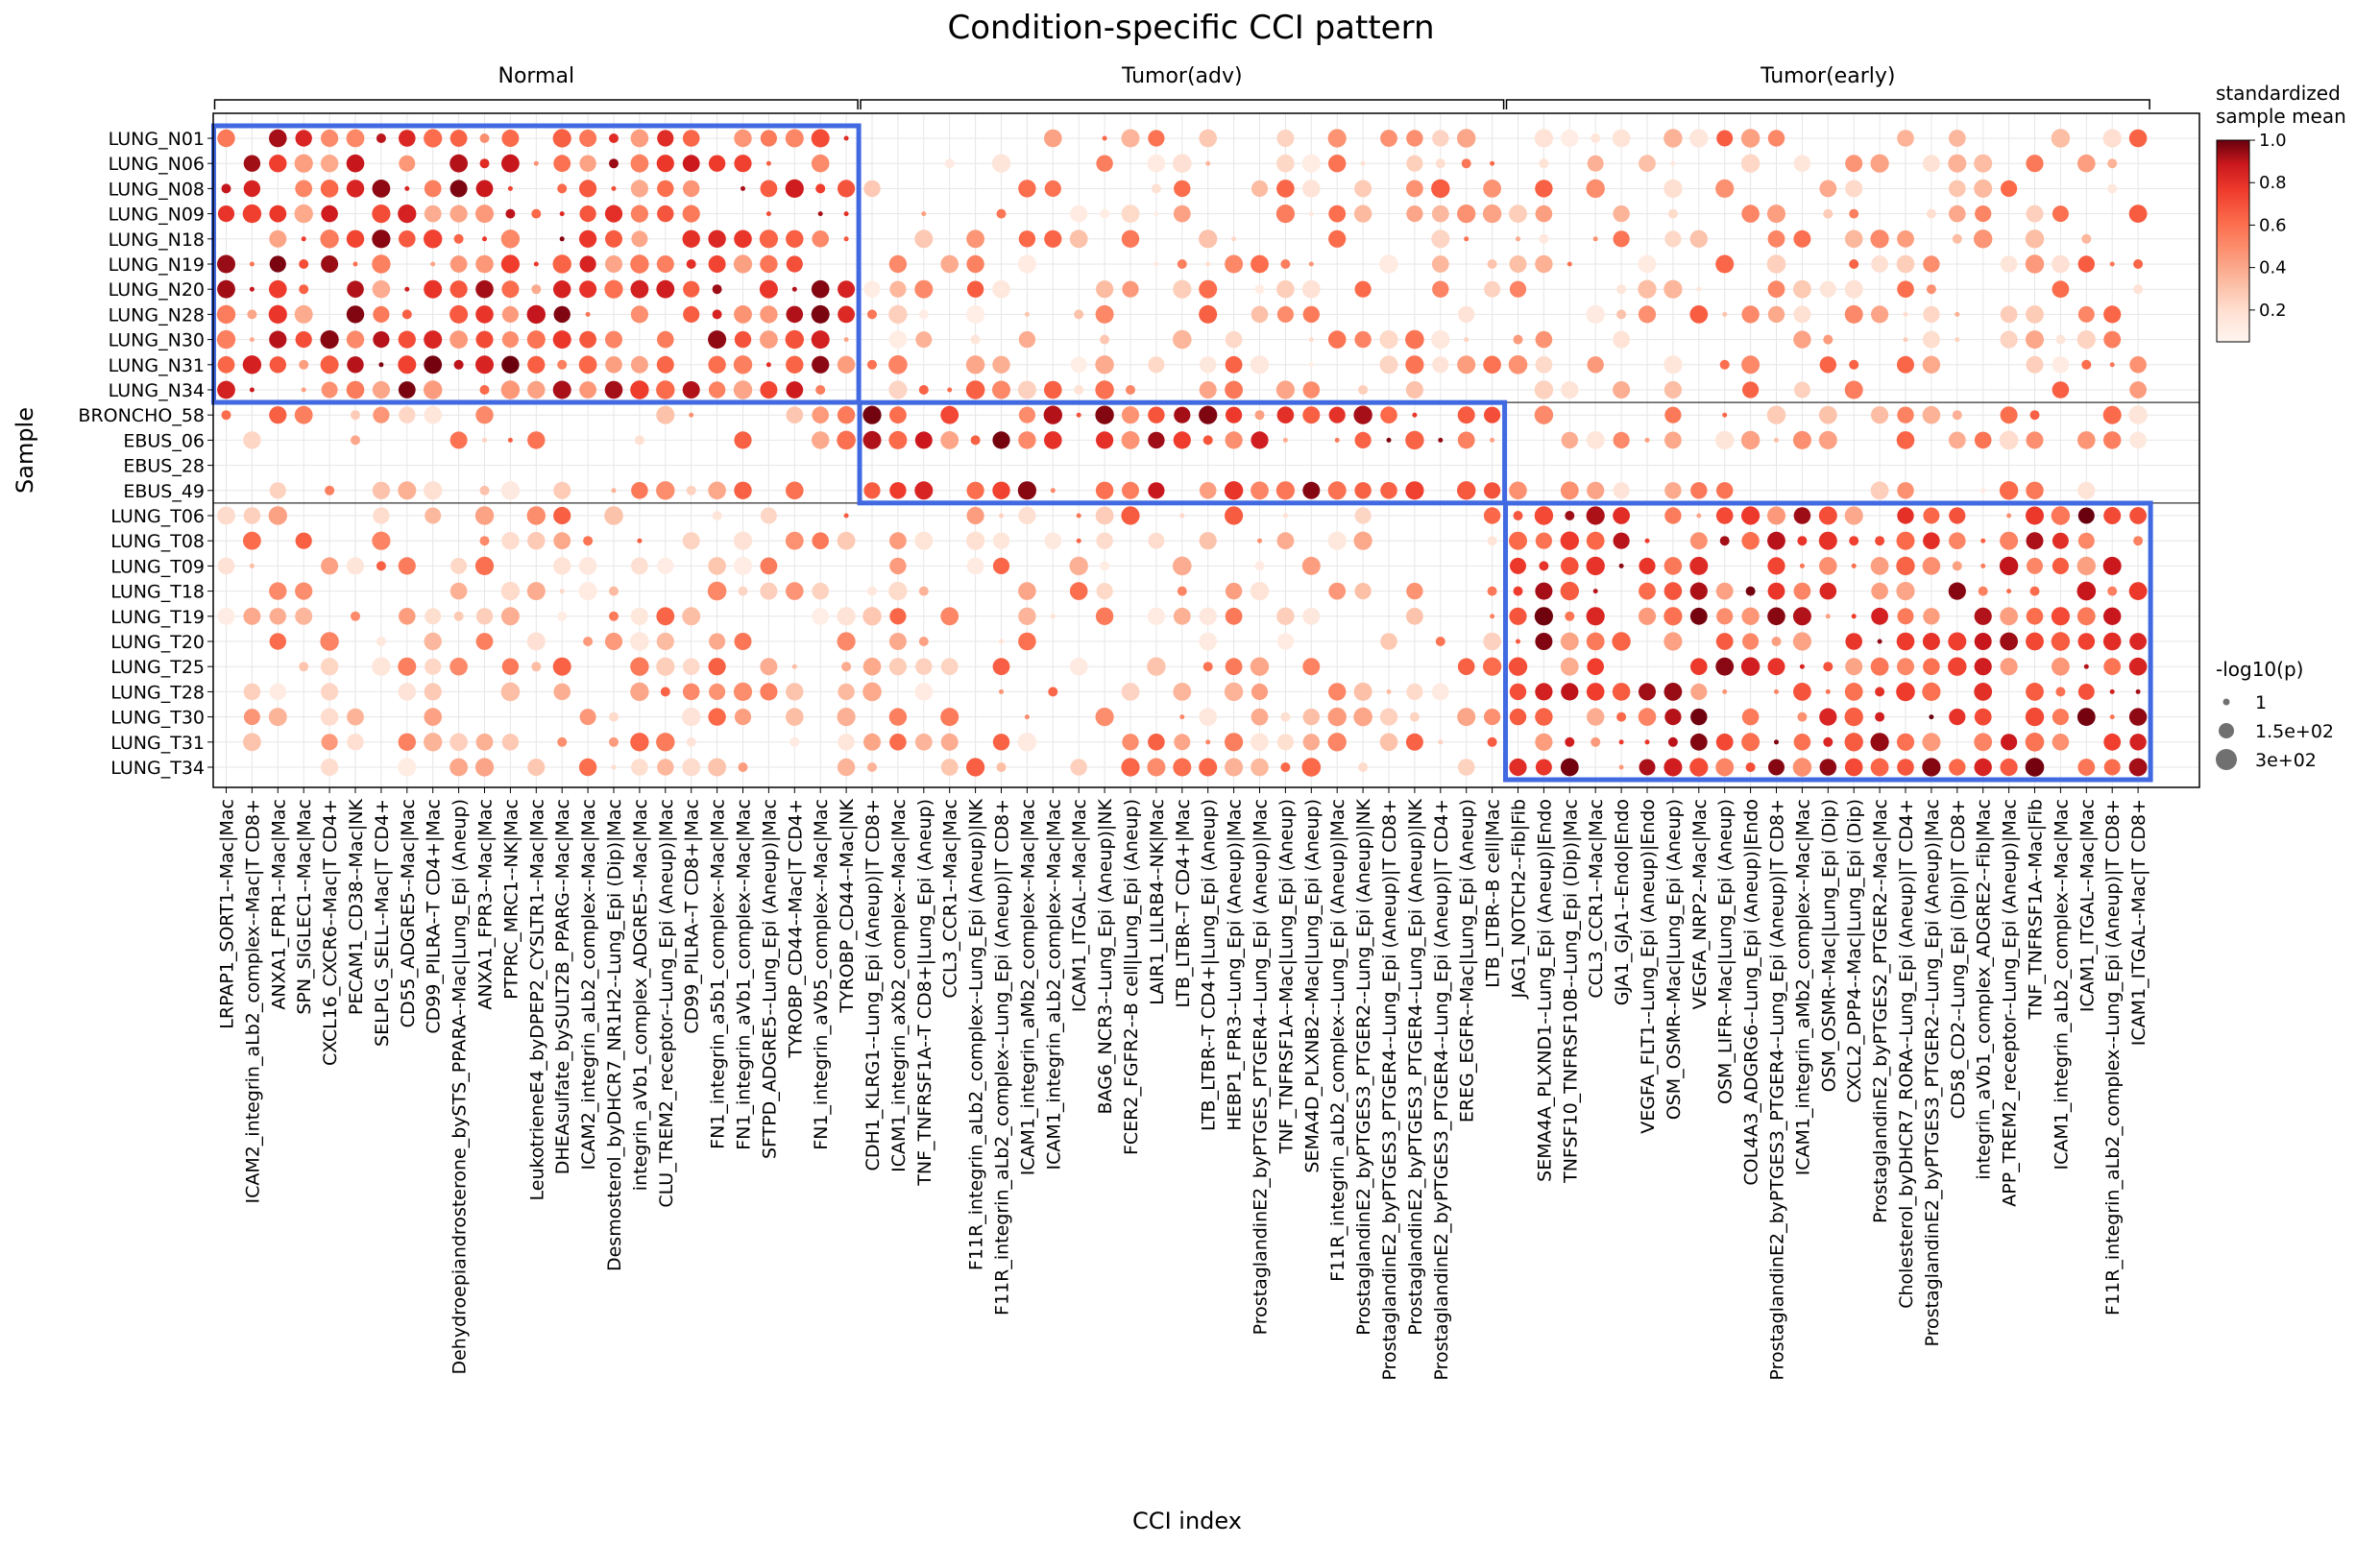  I want to click on colorbar-title-1: standardized, so click(2279, 93).